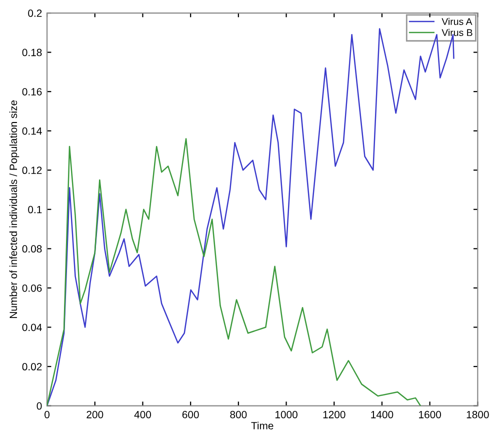  Describe the element at coordinates (238, 414) in the screenshot. I see `x-tick-label: 800` at that location.